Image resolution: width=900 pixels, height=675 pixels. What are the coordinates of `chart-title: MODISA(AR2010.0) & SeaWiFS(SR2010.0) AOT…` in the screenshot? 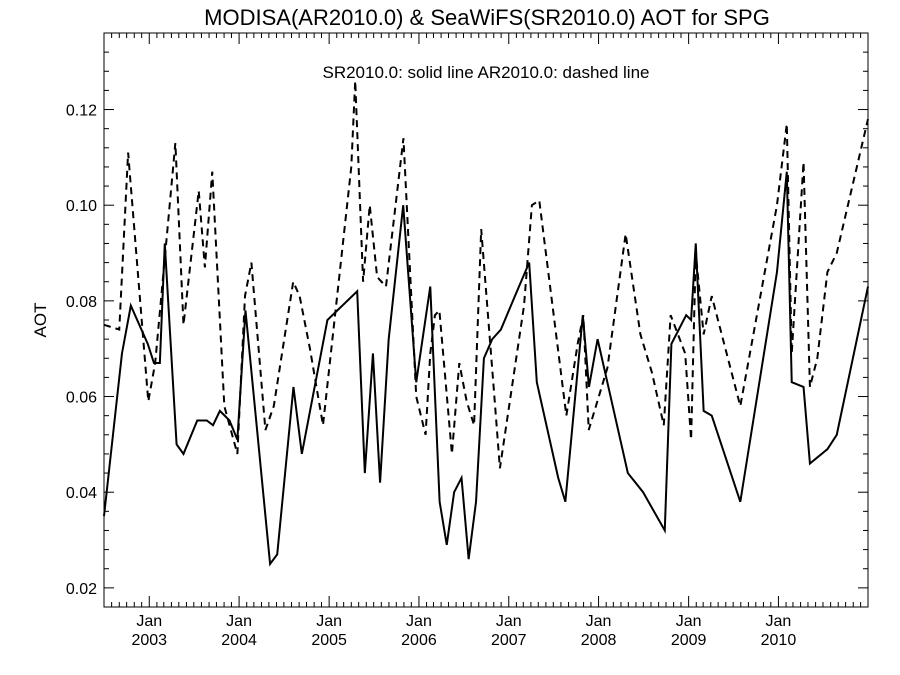 It's located at (487, 17).